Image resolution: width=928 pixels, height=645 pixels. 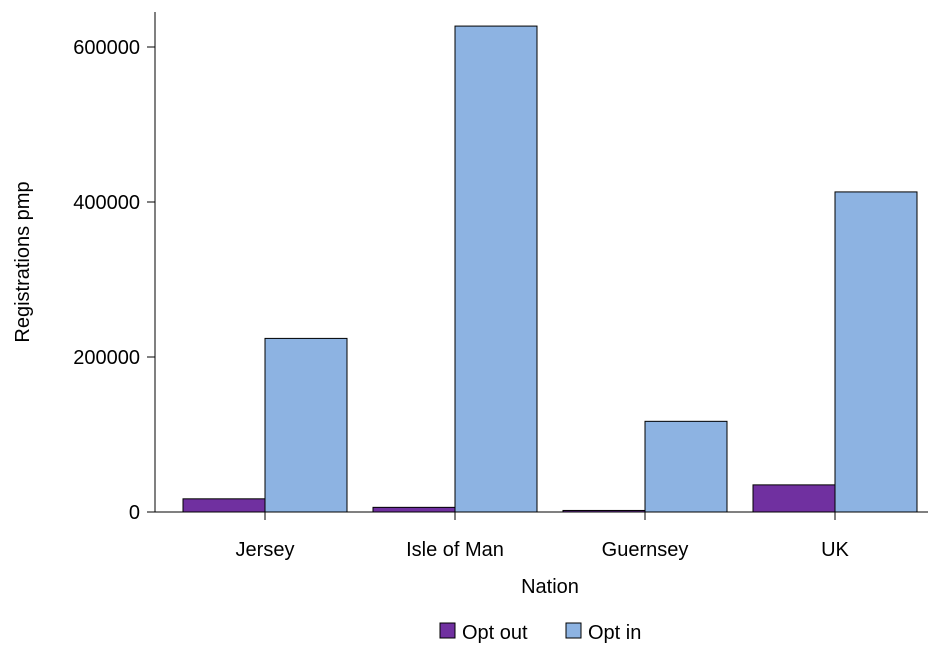 I want to click on y-axis-ticks: 0 200000 400000 600000, so click(x=114, y=280).